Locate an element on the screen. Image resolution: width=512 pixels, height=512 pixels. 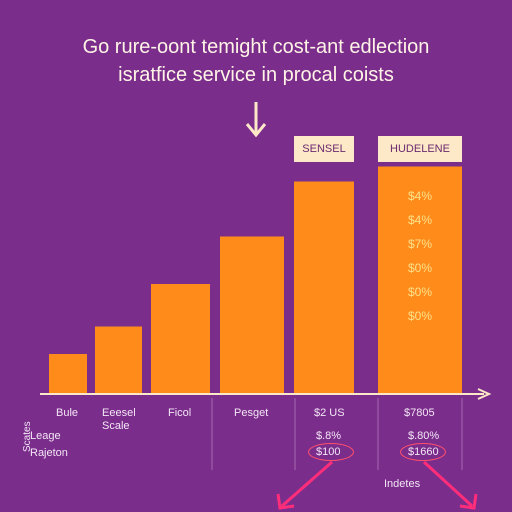
footnote: Indetes is located at coordinates (402, 484).